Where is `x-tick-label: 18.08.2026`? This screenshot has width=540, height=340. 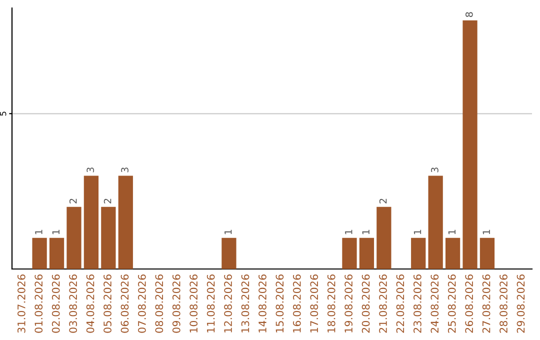 x-tick-label: 18.08.2026 is located at coordinates (331, 303).